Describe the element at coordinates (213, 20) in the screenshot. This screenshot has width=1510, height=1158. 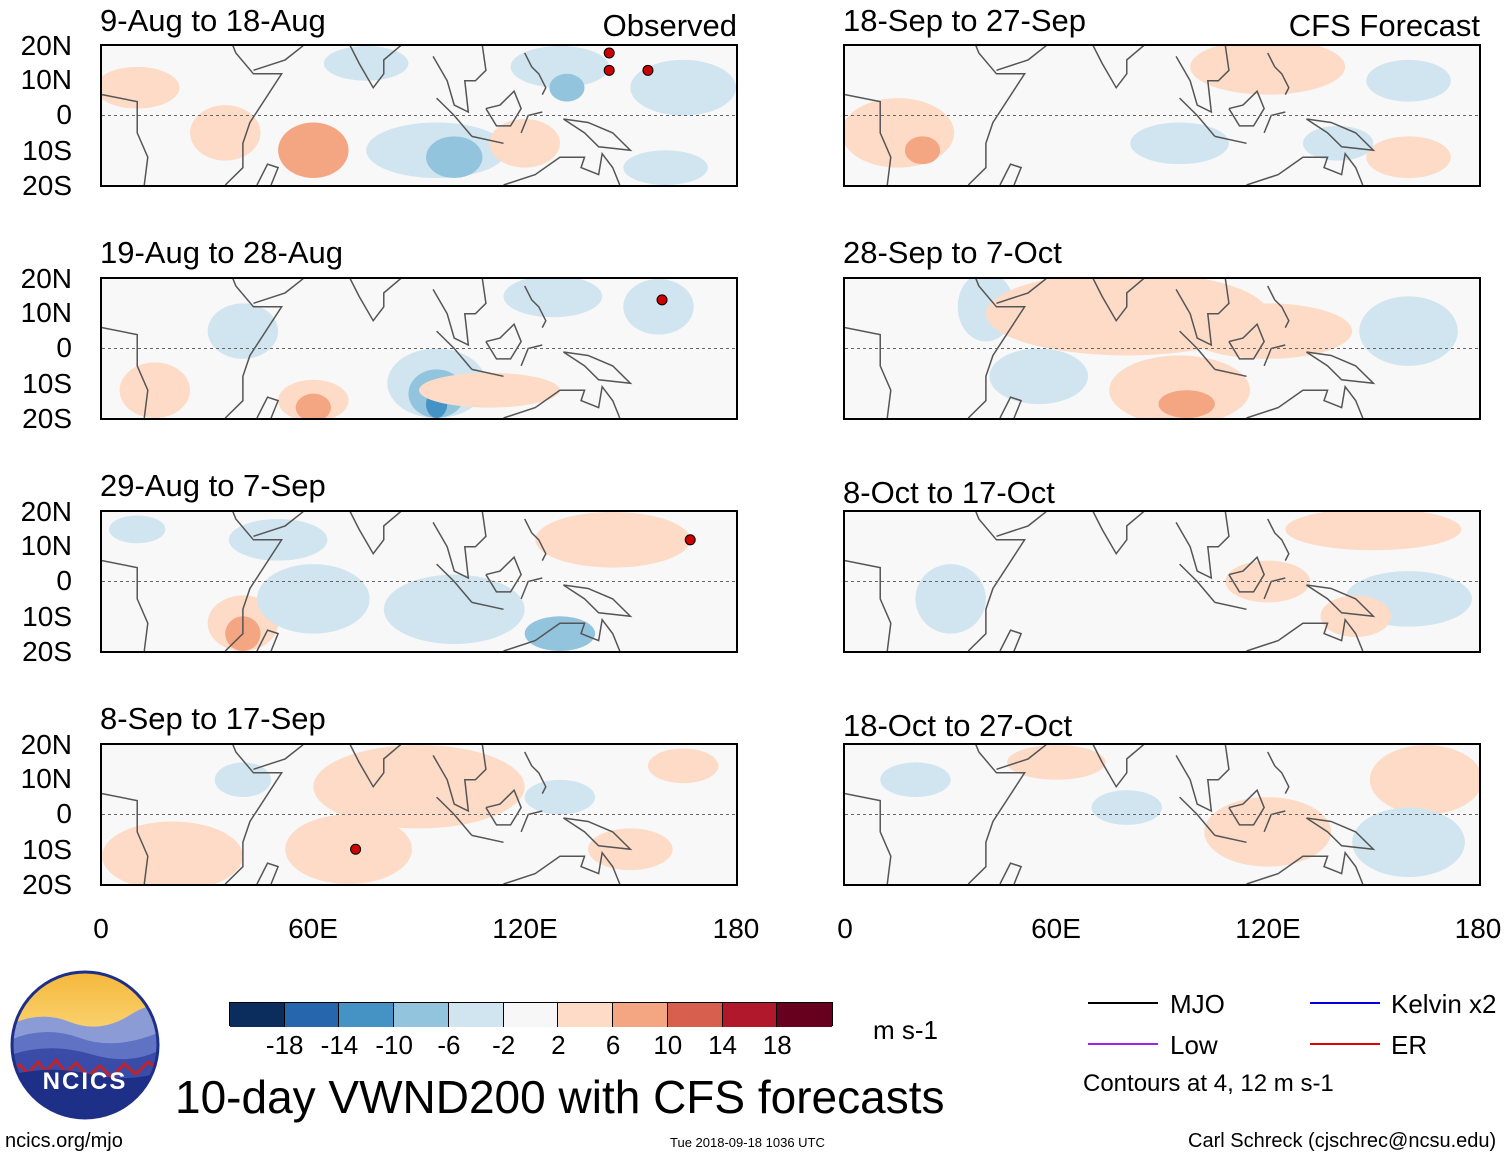
I see `panel-title-obs1: 9-Aug to 18-Aug` at that location.